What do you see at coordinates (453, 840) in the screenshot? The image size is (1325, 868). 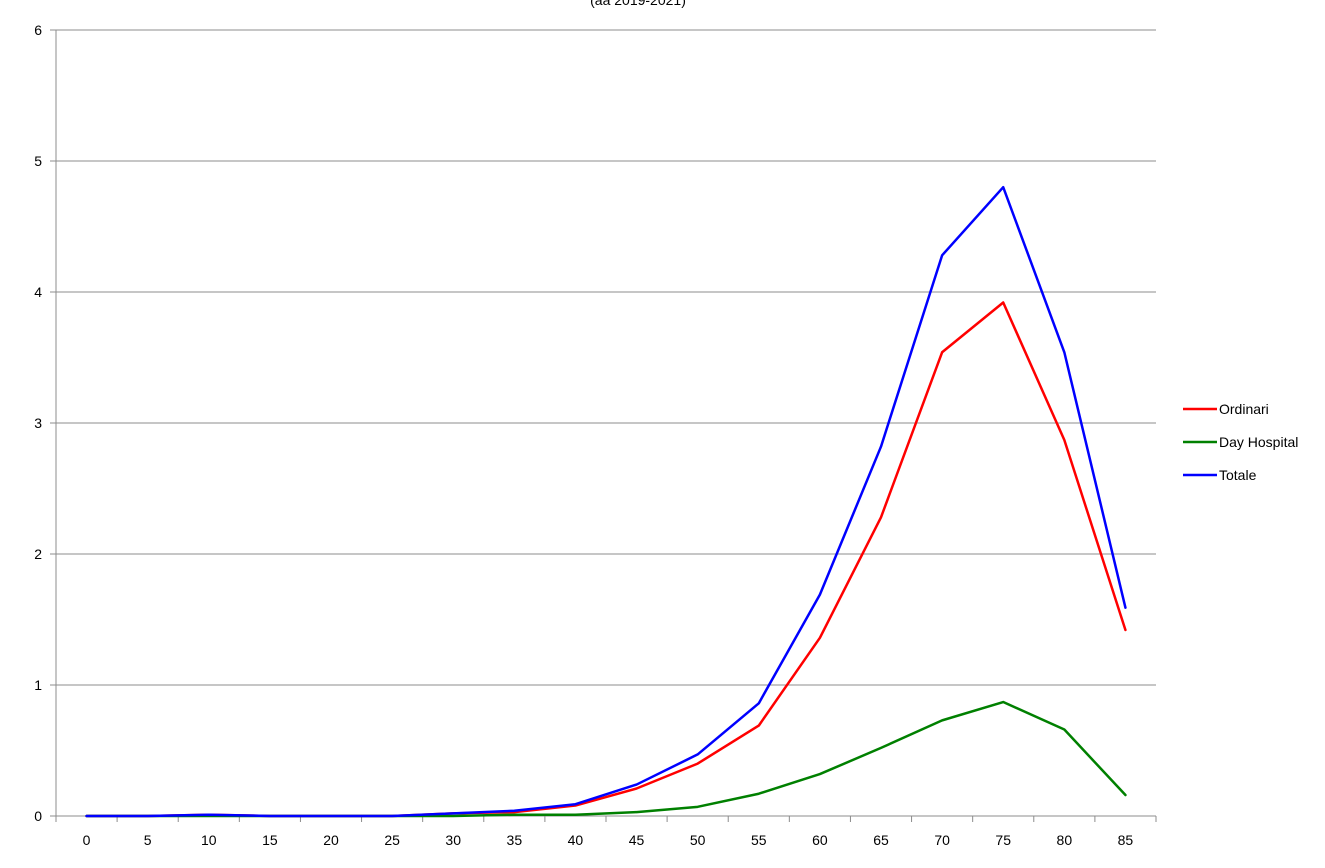 I see `x-tick-label: 30` at bounding box center [453, 840].